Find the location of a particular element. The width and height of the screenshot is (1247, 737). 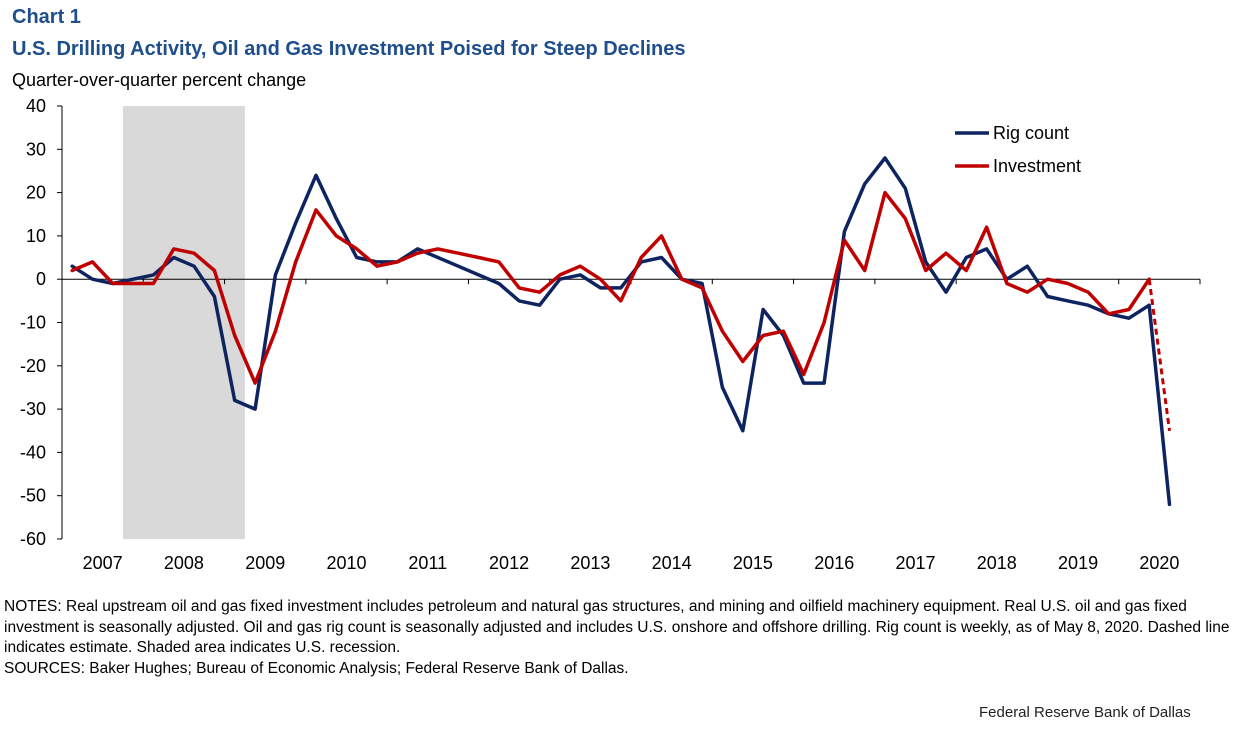

x-tick-label: 2018 is located at coordinates (997, 563).